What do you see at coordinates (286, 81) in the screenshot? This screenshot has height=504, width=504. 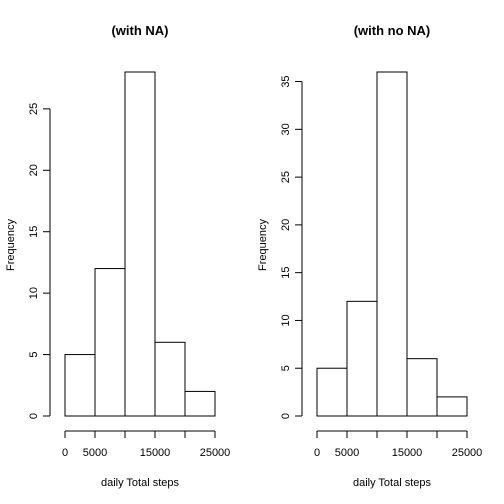 I see `y-tick-label: 35` at bounding box center [286, 81].